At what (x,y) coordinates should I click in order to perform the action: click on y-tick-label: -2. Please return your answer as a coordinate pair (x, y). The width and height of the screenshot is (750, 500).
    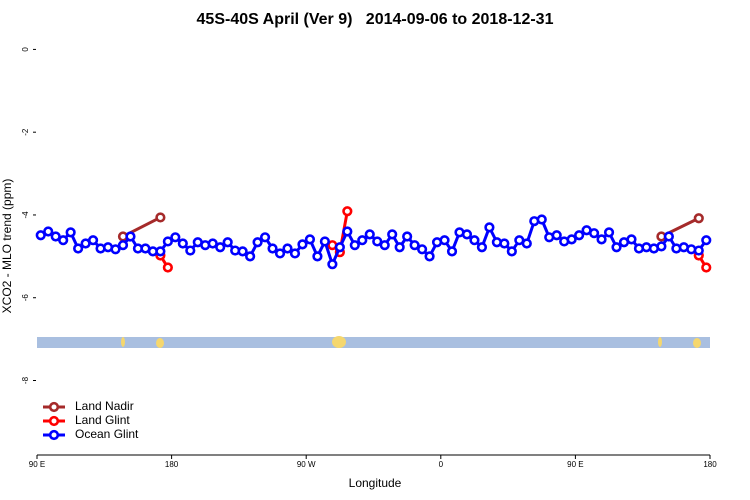
    Looking at the image, I should click on (25, 132).